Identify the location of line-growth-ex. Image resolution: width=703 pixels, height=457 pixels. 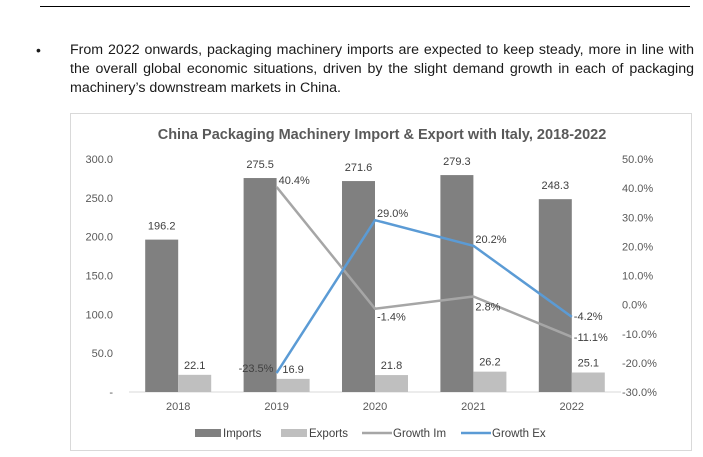
(424, 296).